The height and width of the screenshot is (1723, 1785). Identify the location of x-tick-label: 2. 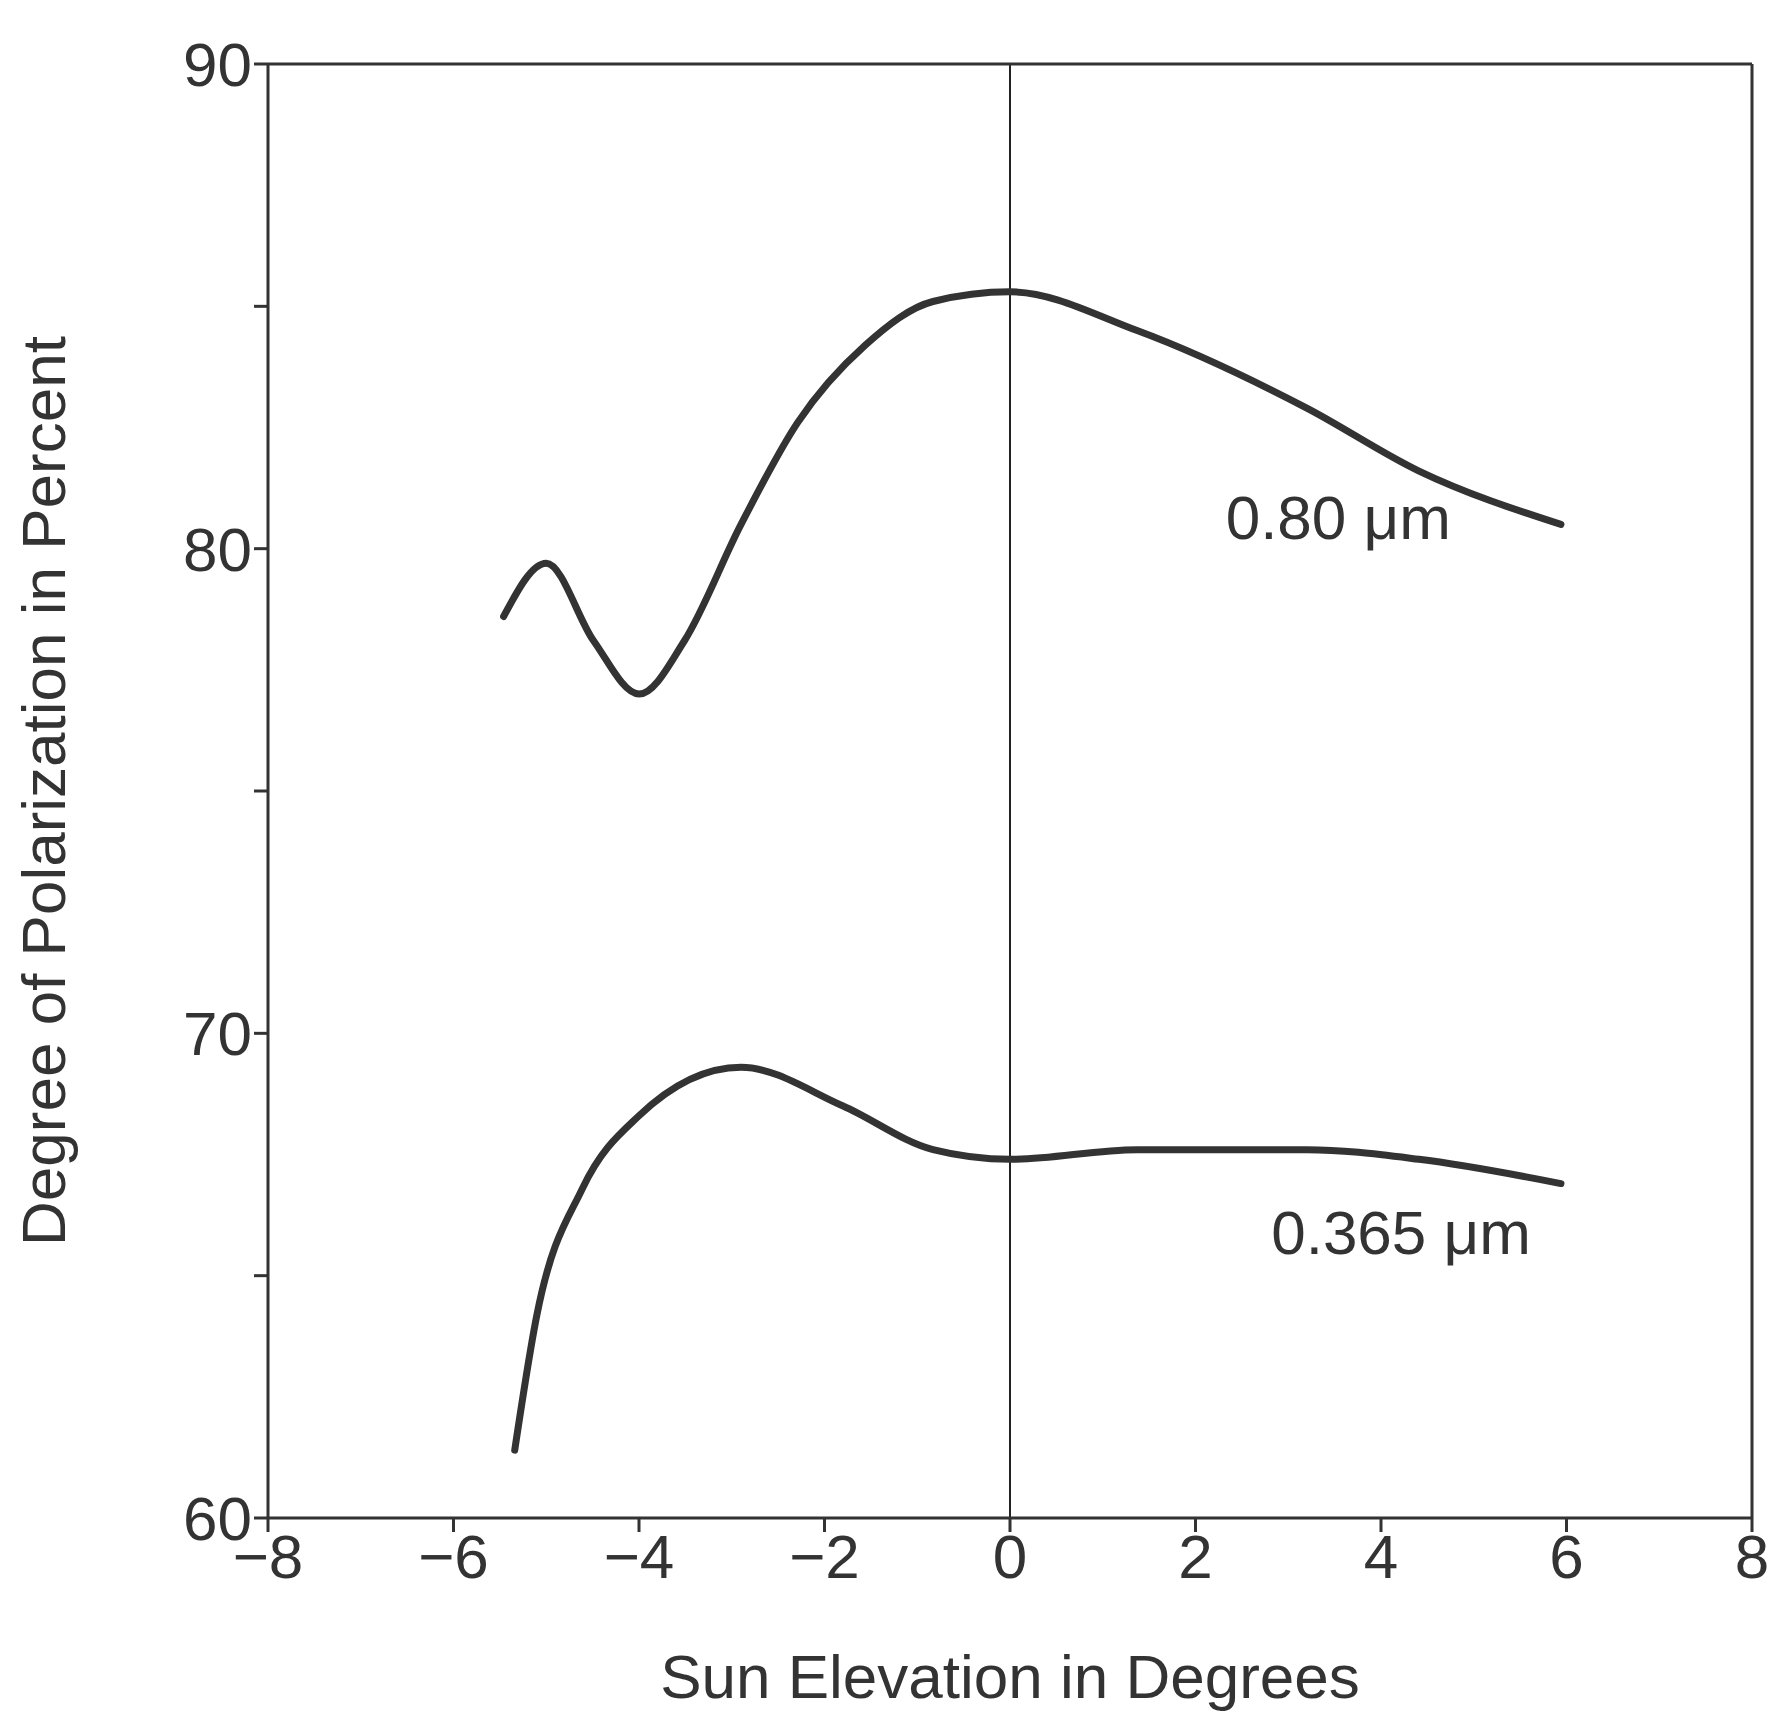
(1195, 1557).